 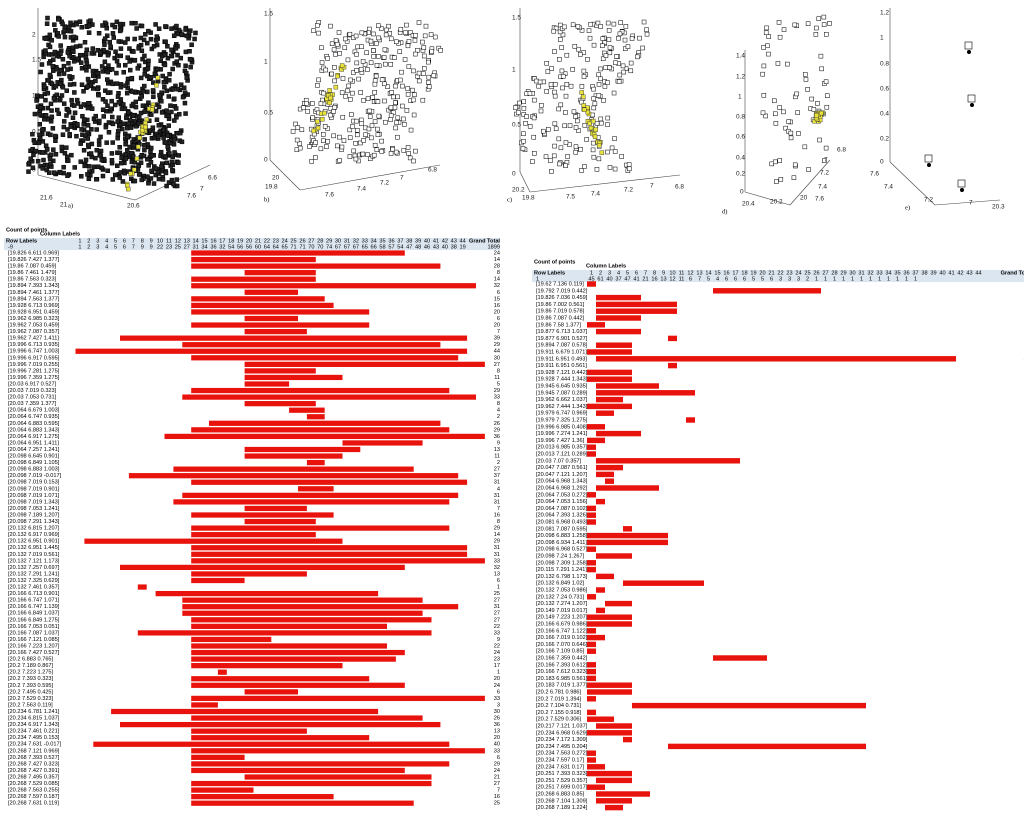 What do you see at coordinates (562, 536) in the screenshot?
I see `row-label: [20.098 6.883 1.258]` at bounding box center [562, 536].